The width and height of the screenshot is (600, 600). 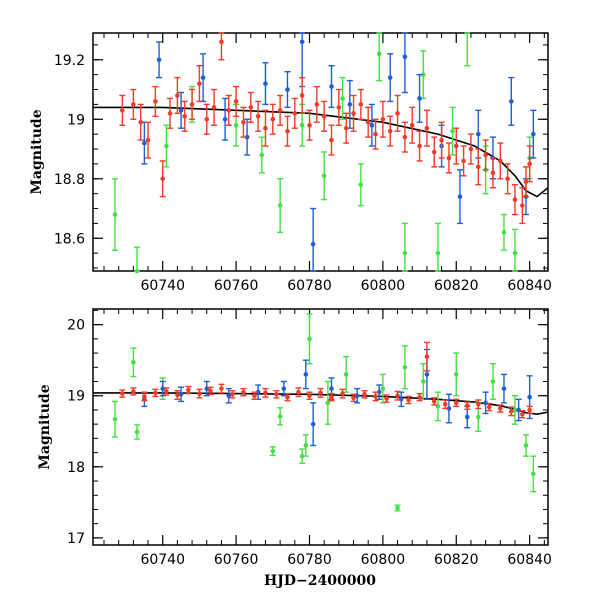 What do you see at coordinates (76, 397) in the screenshot?
I see `y-tick-label: 19` at bounding box center [76, 397].